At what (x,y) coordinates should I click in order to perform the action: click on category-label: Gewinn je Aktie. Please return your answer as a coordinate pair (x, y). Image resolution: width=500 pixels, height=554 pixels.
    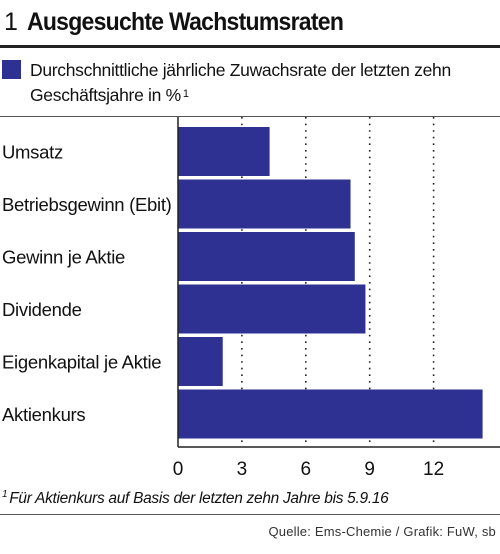
    Looking at the image, I should click on (63, 257).